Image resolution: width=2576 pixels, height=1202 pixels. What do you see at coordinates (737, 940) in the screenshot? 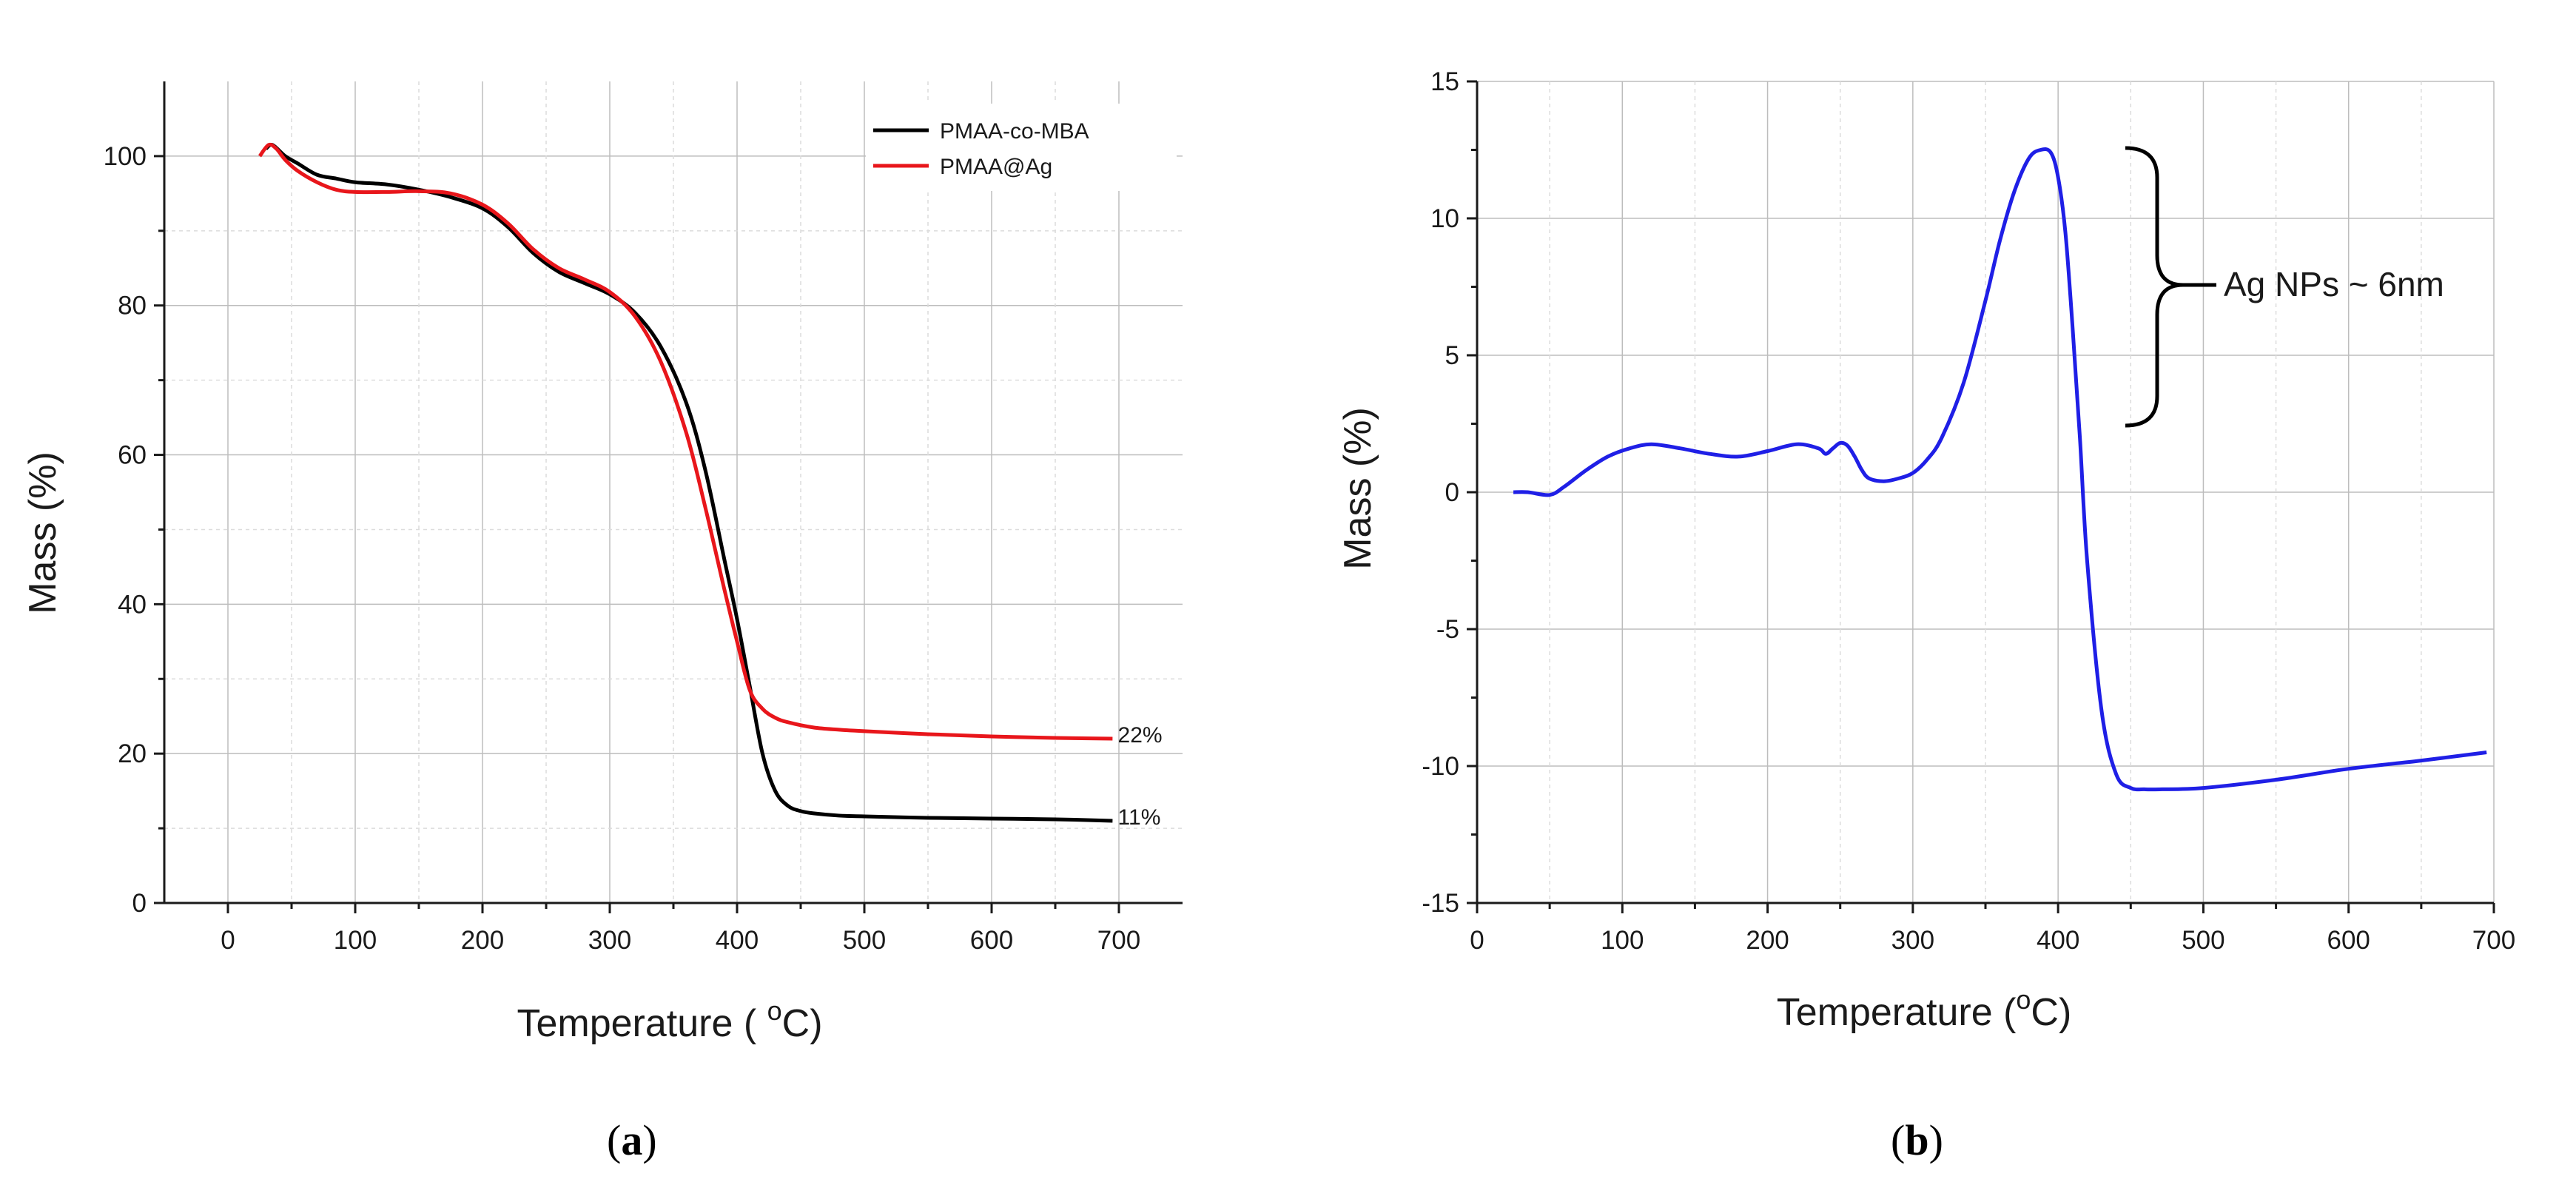
I see `panel-a-x-tick-label: 400` at bounding box center [737, 940].